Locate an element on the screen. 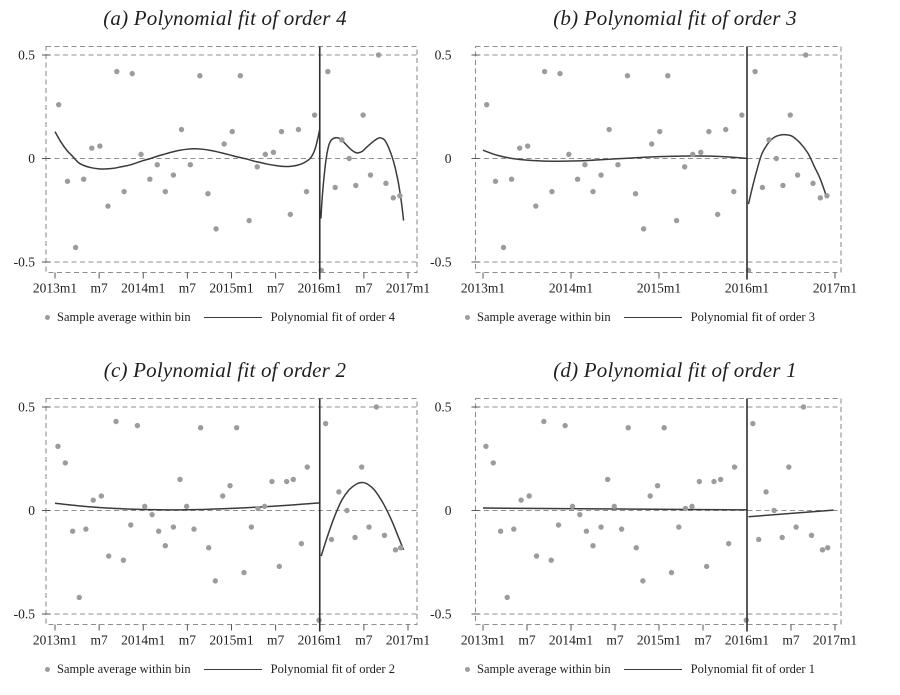 This screenshot has height=695, width=900. legend-scatter-label: Sample average within bin is located at coordinates (124, 669).